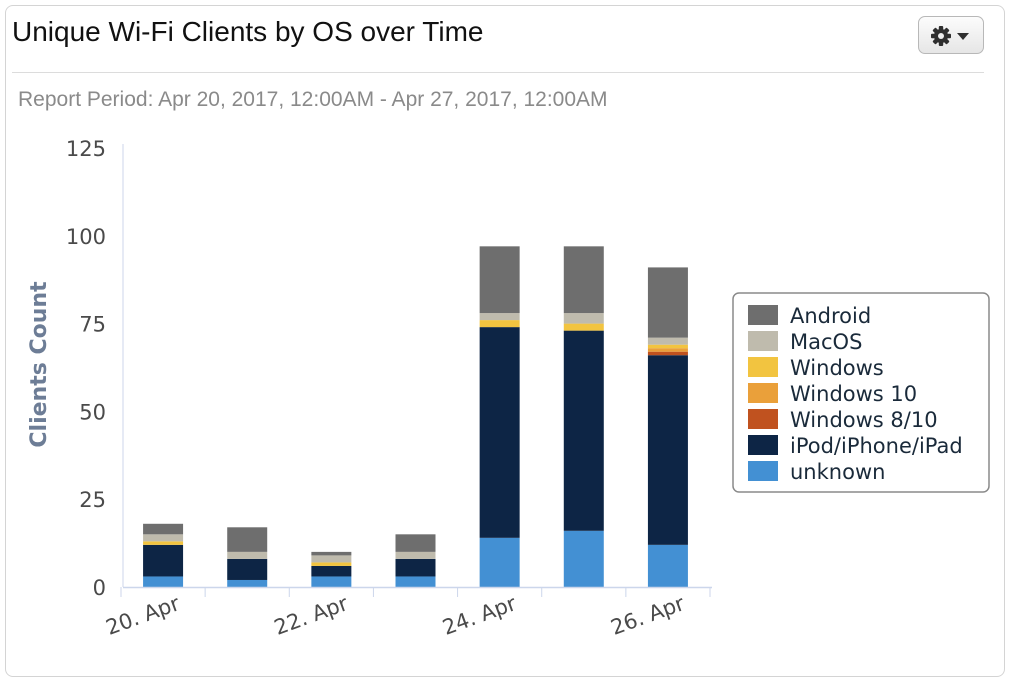 The height and width of the screenshot is (690, 1012). I want to click on x-tick-label: 22. Apr, so click(311, 615).